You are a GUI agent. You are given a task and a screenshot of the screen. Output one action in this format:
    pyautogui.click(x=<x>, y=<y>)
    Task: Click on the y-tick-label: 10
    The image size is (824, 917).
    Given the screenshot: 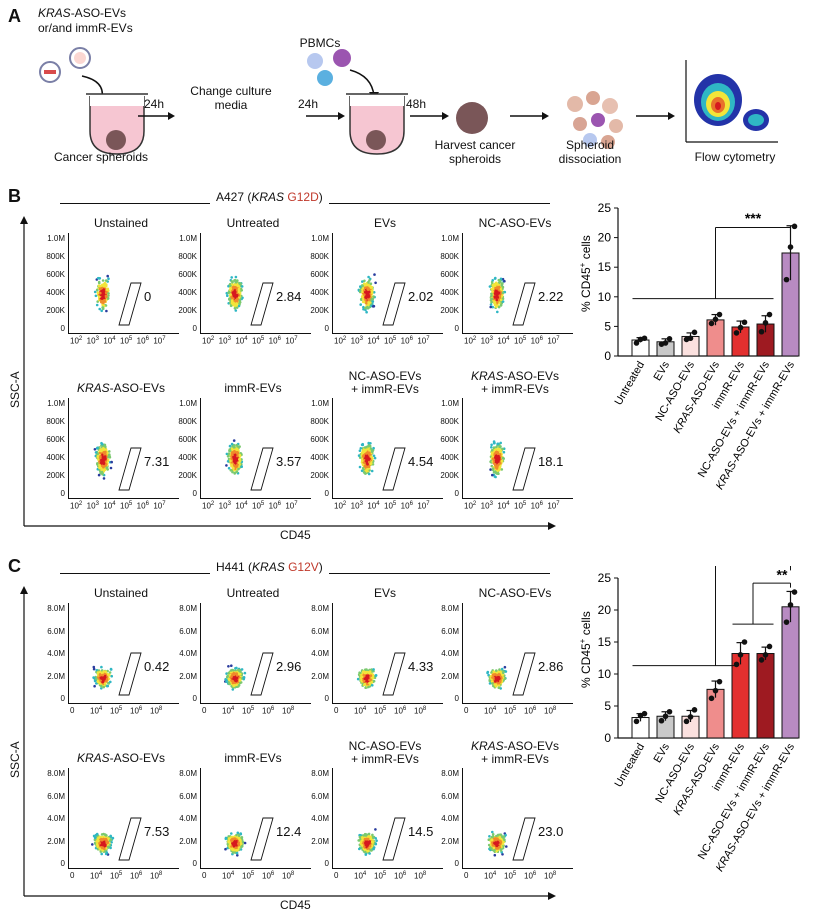 What is the action you would take?
    pyautogui.click(x=605, y=297)
    